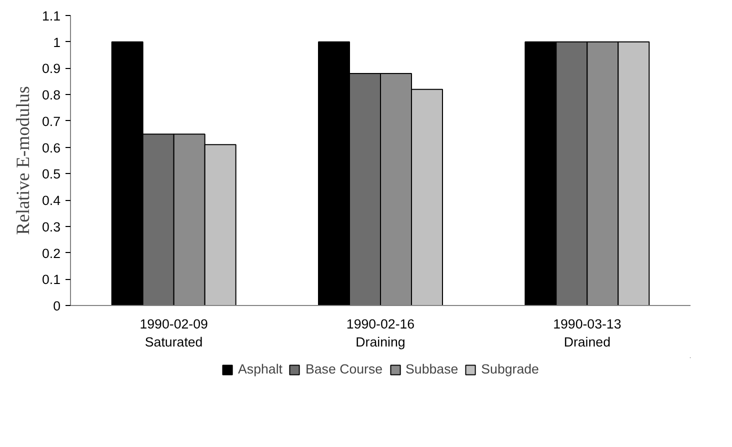 This screenshot has height=447, width=732. What do you see at coordinates (51, 253) in the screenshot?
I see `y-tick-label: 0.2` at bounding box center [51, 253].